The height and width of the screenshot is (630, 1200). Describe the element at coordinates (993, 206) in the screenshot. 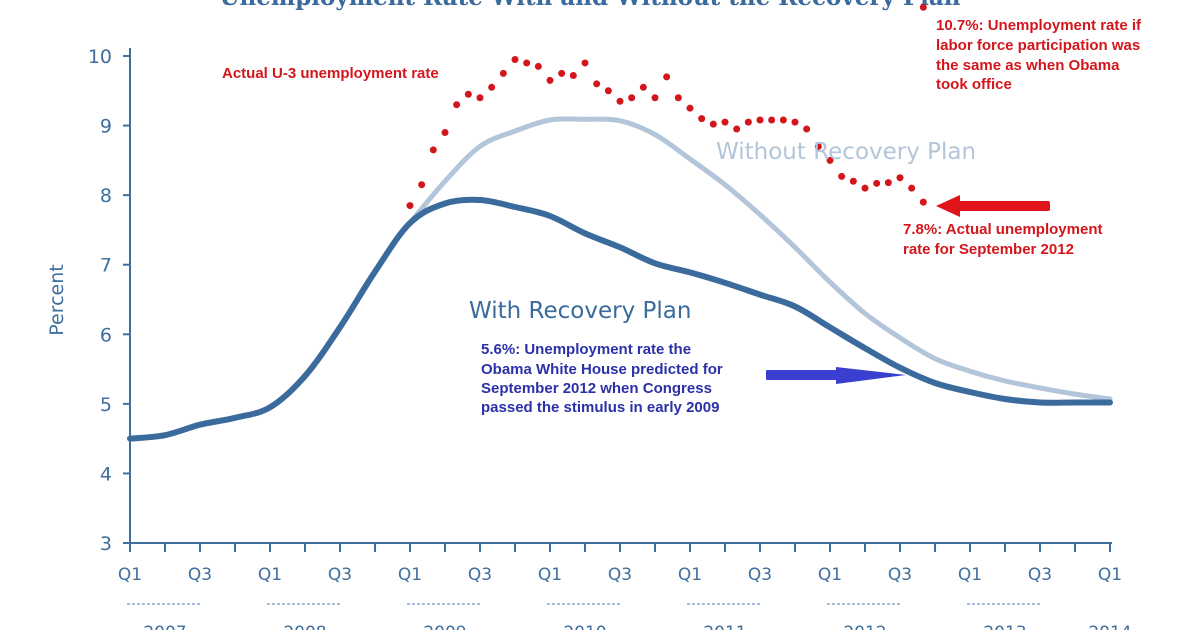

I see `red-arrow-icon` at that location.